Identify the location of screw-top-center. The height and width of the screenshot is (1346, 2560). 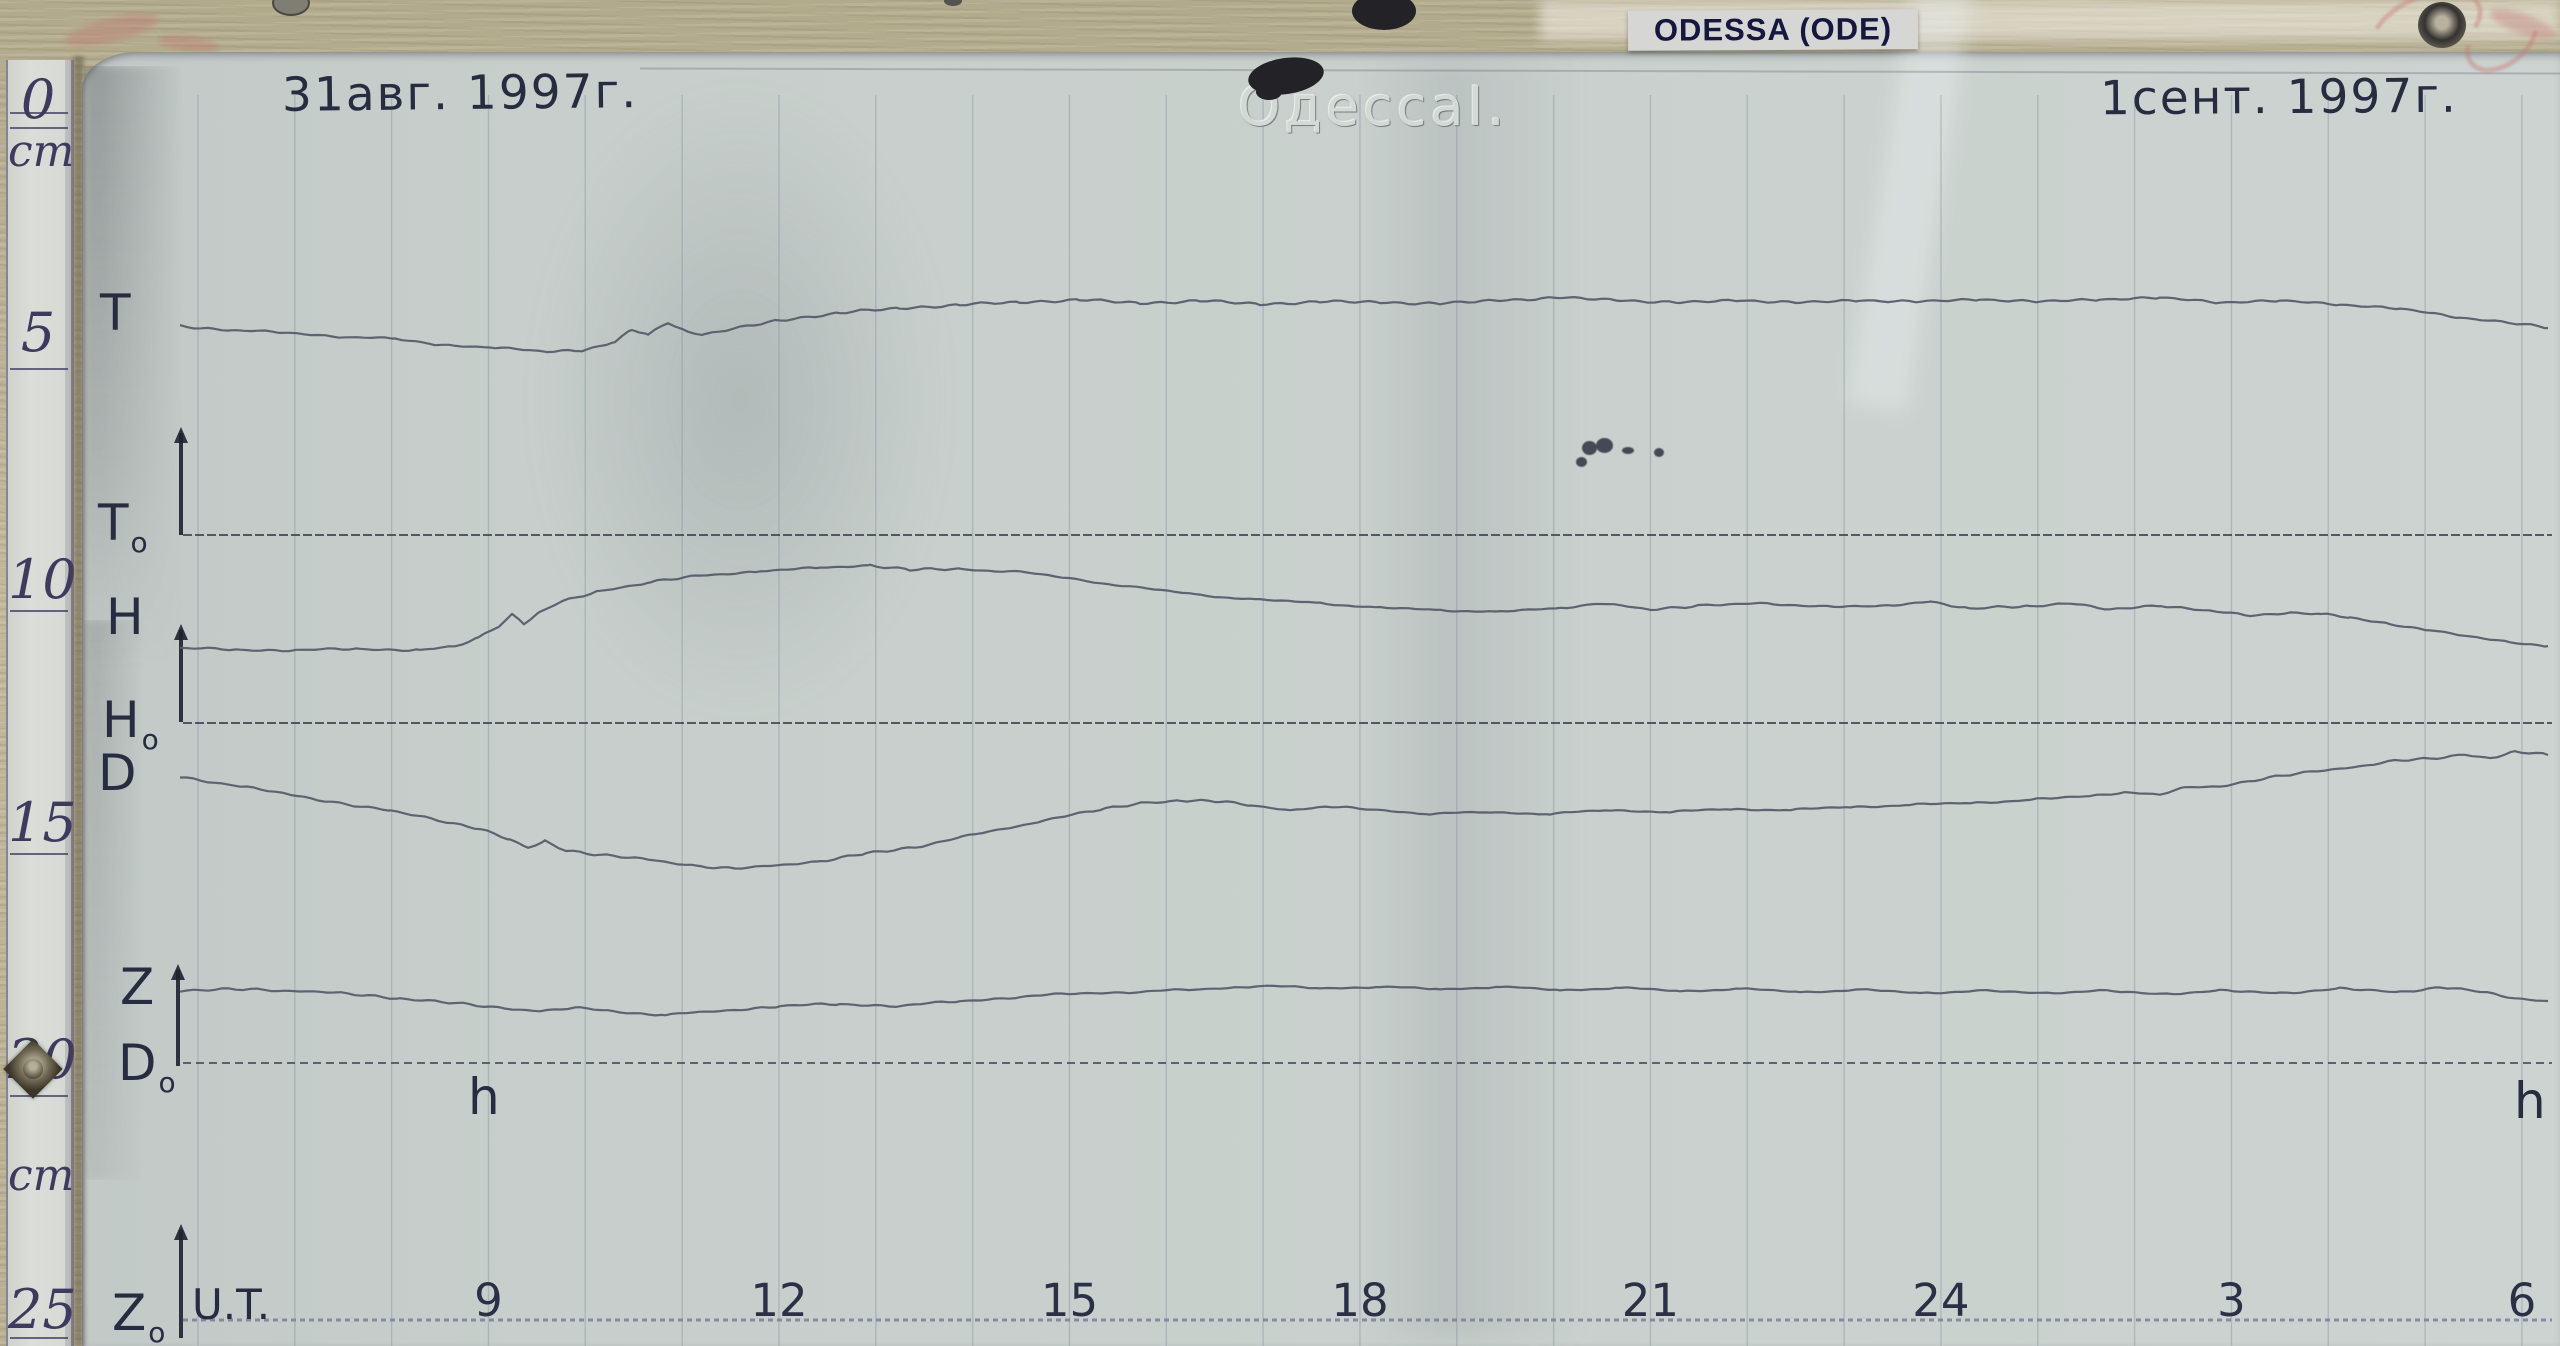
(1384, 15).